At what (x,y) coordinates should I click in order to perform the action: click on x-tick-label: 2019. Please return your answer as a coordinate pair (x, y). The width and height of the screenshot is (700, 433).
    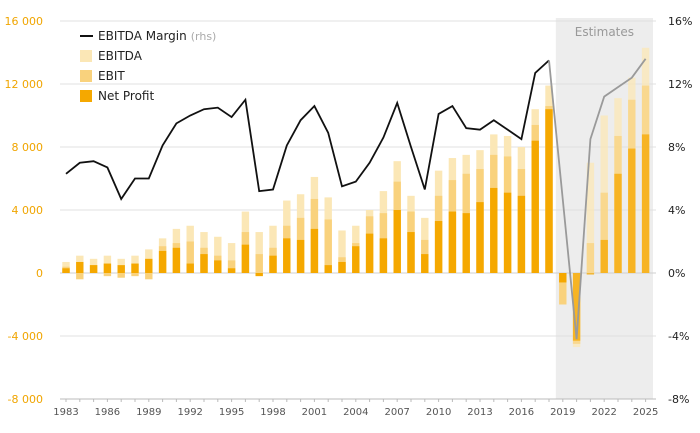
    Looking at the image, I should click on (562, 412).